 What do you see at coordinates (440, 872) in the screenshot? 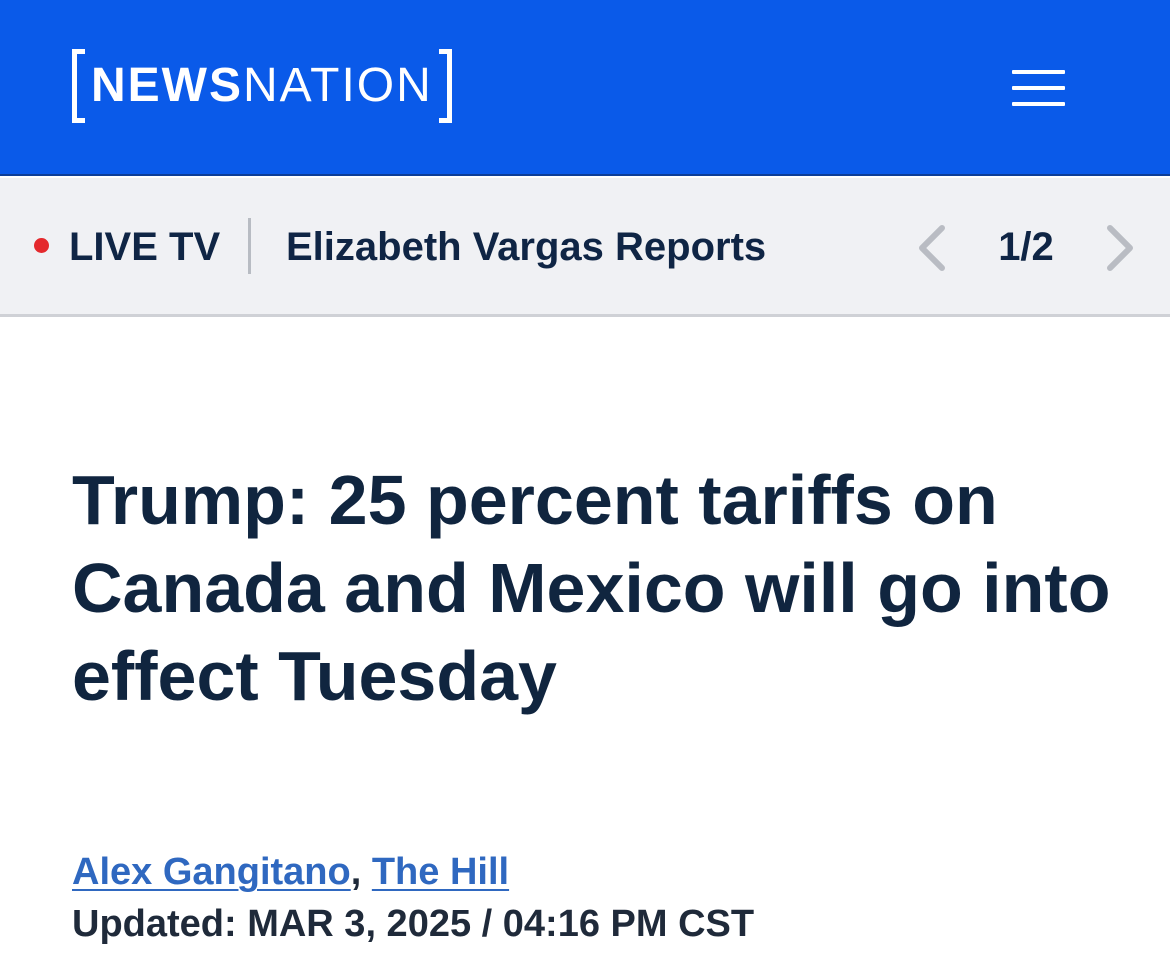
I see `source-link: The Hill` at bounding box center [440, 872].